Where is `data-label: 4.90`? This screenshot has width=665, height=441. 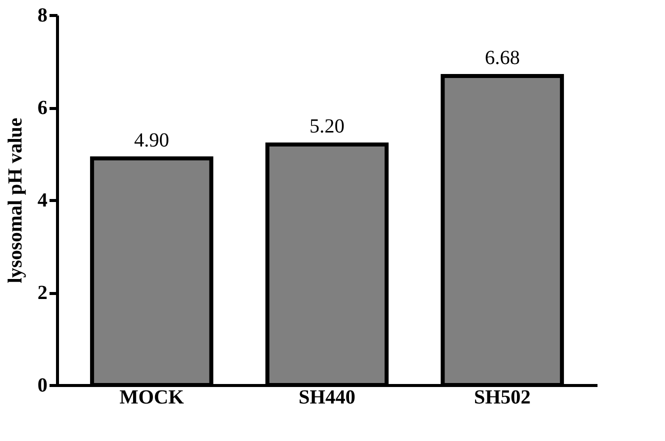
data-label: 4.90 is located at coordinates (152, 140).